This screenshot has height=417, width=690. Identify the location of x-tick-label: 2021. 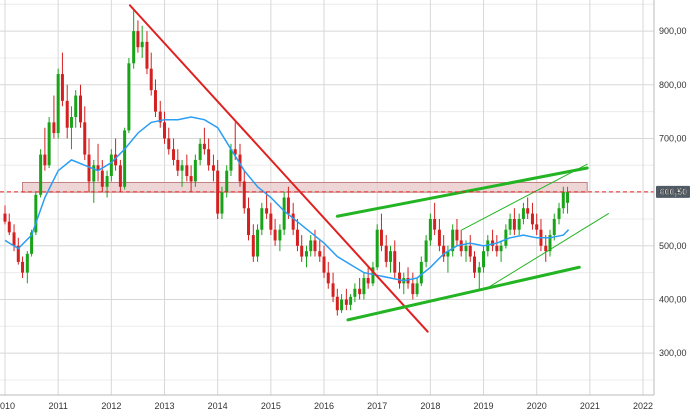
(590, 406).